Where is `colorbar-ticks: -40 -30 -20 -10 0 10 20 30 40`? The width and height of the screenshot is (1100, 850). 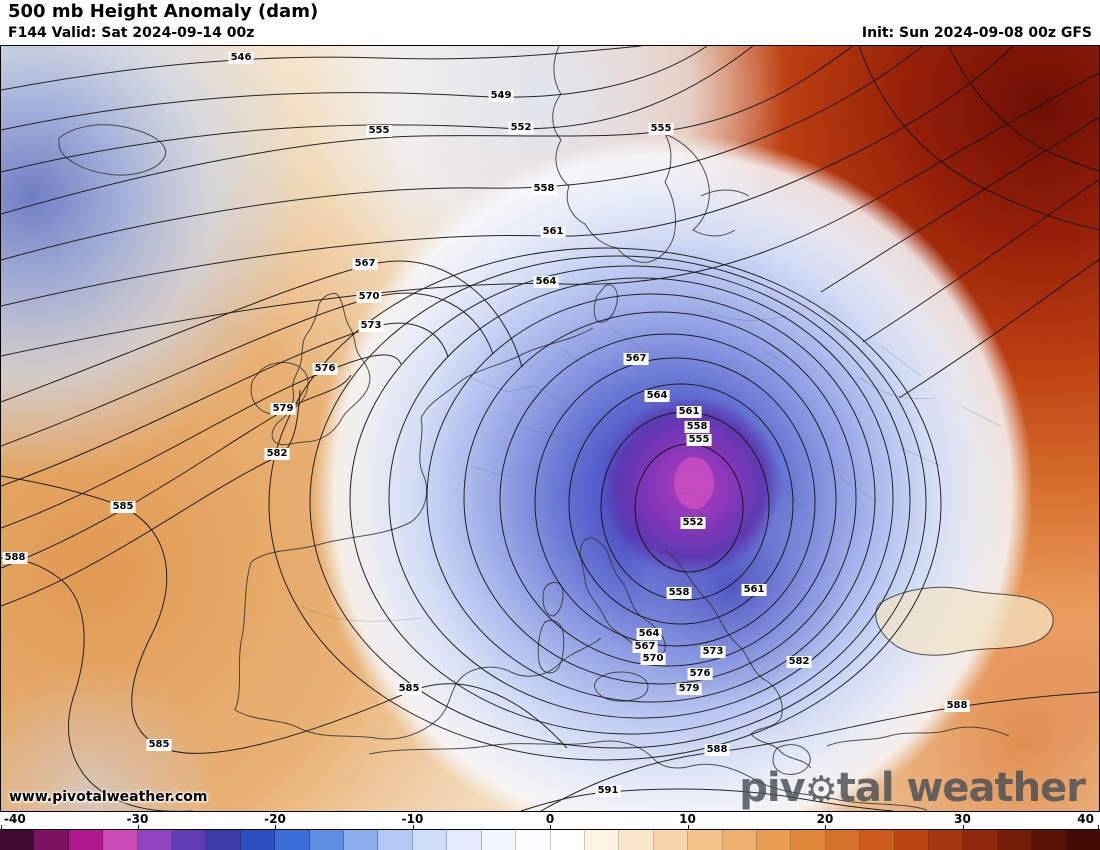
colorbar-ticks: -40 -30 -20 -10 0 10 20 30 40 is located at coordinates (550, 821).